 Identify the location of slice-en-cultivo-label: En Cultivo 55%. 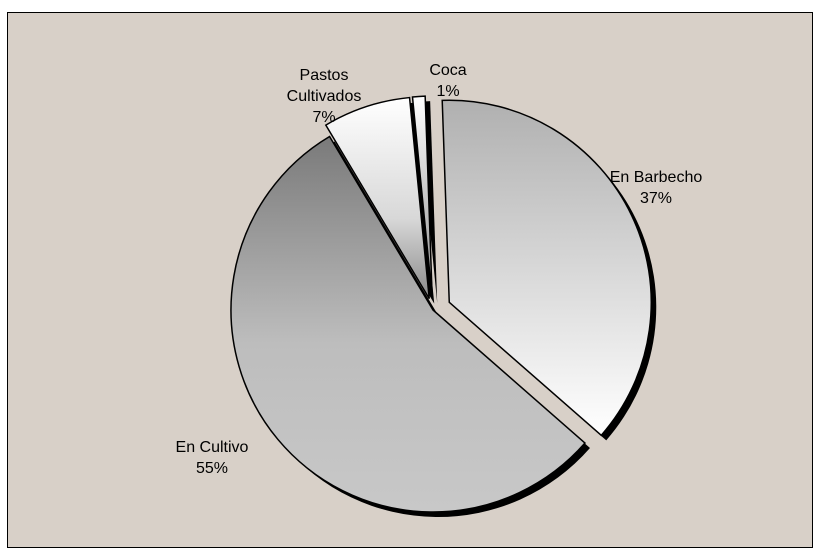
(212, 458).